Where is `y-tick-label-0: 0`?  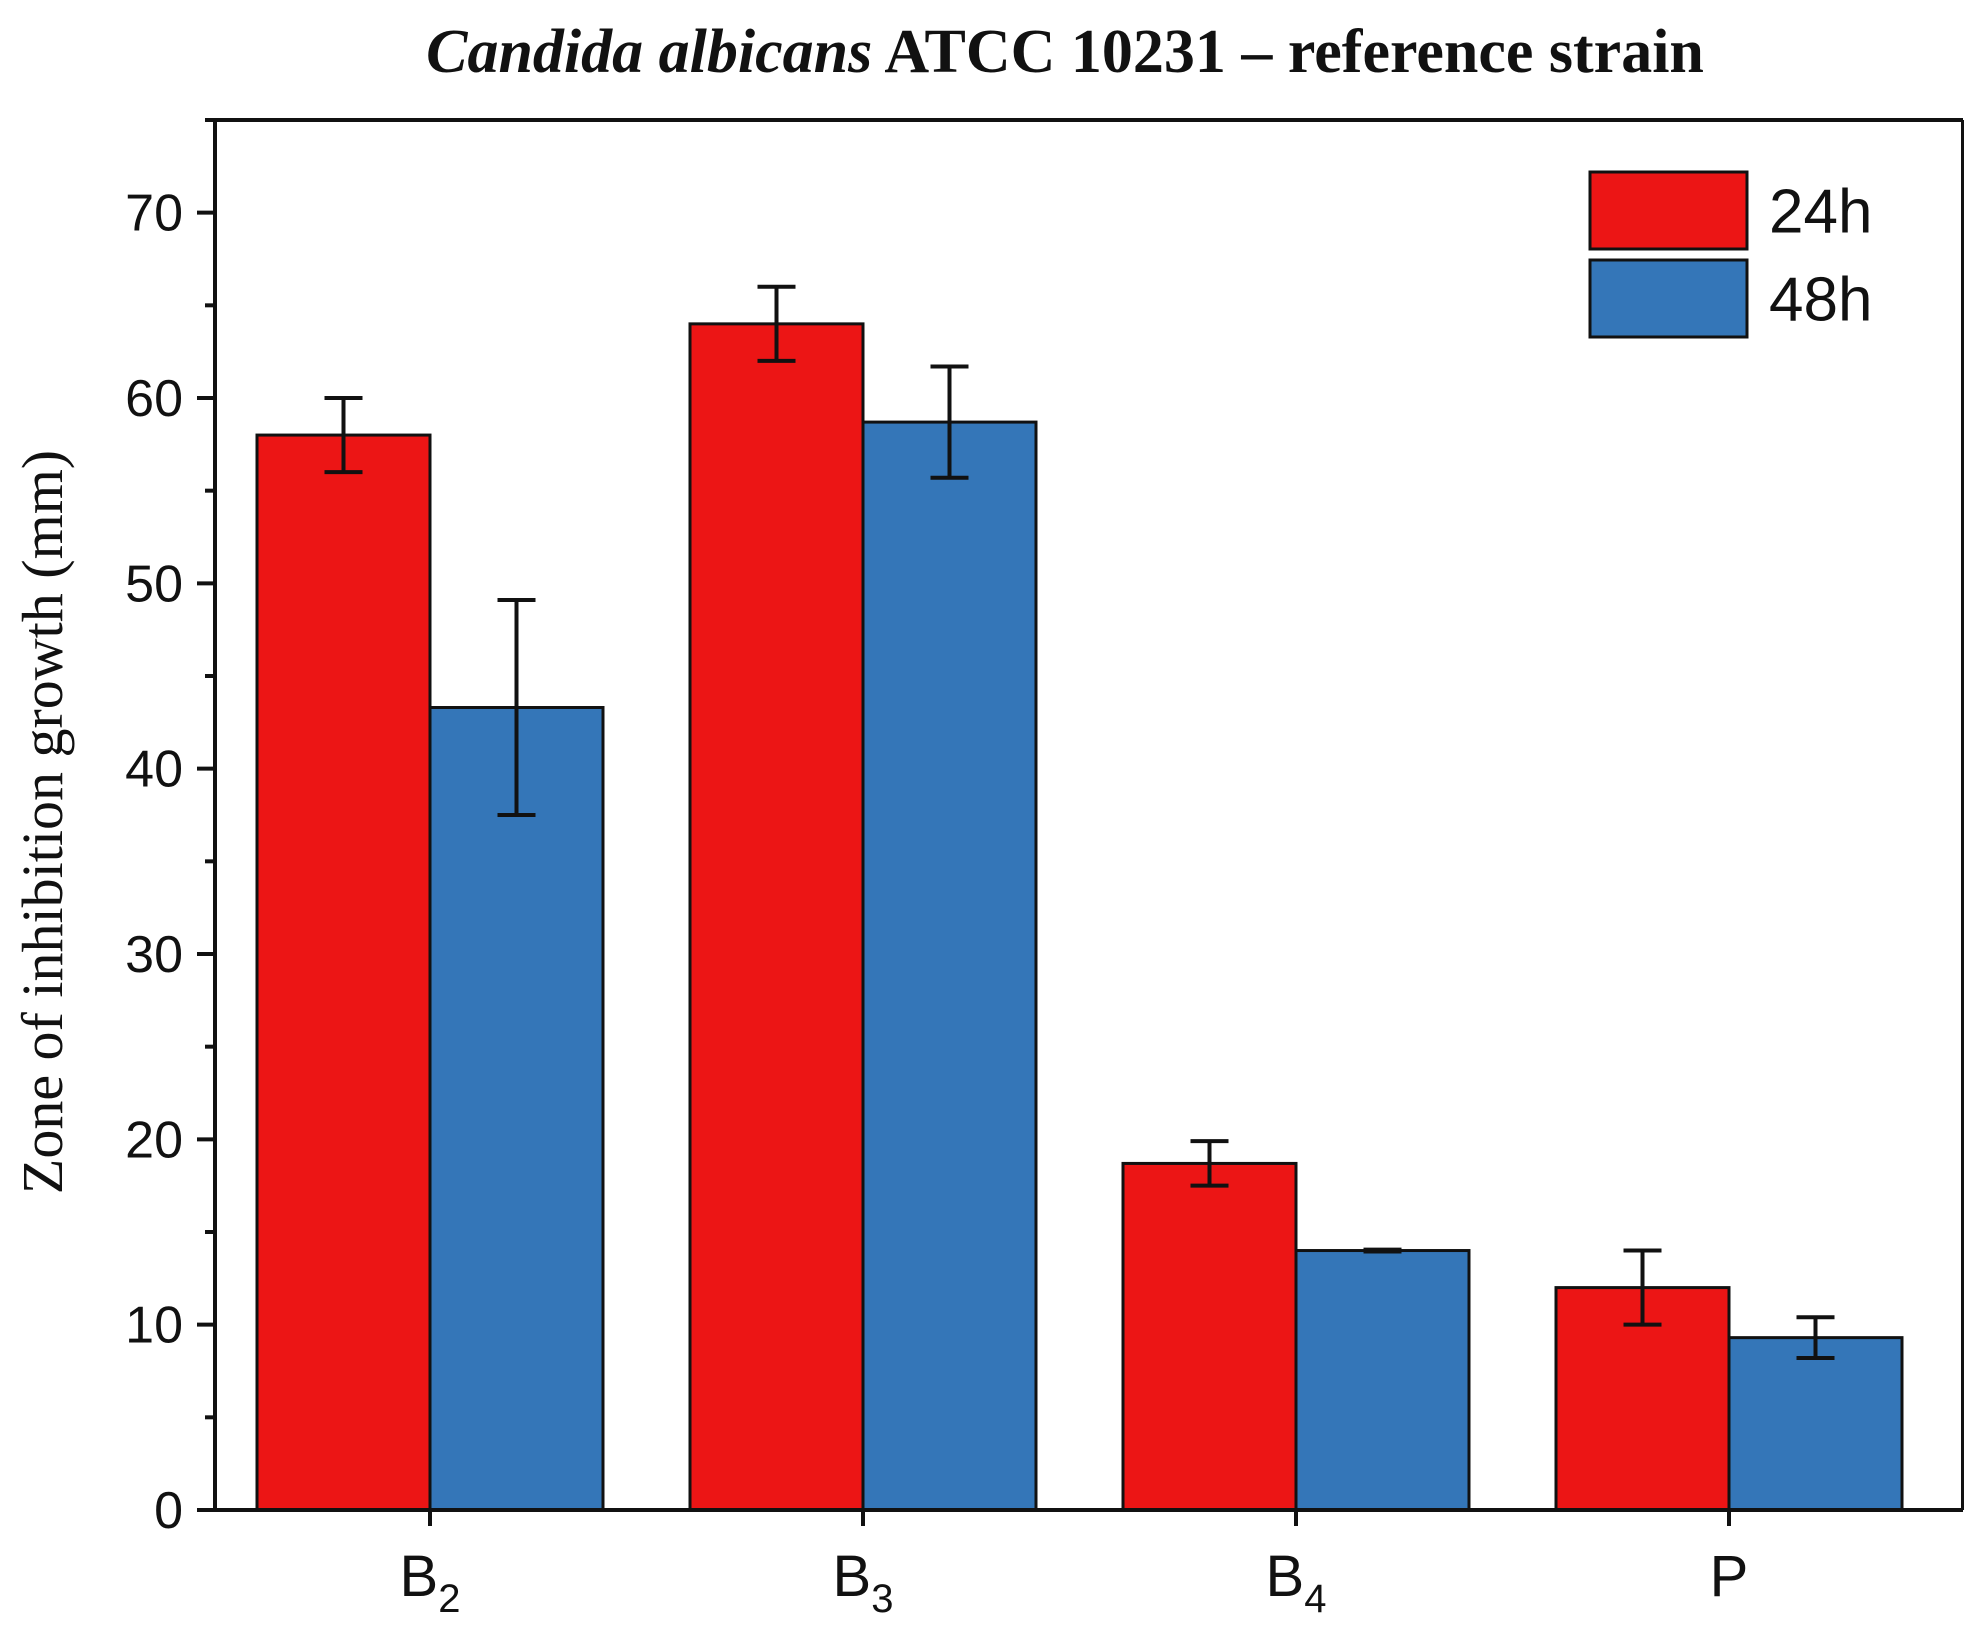 y-tick-label-0: 0 is located at coordinates (168, 1511).